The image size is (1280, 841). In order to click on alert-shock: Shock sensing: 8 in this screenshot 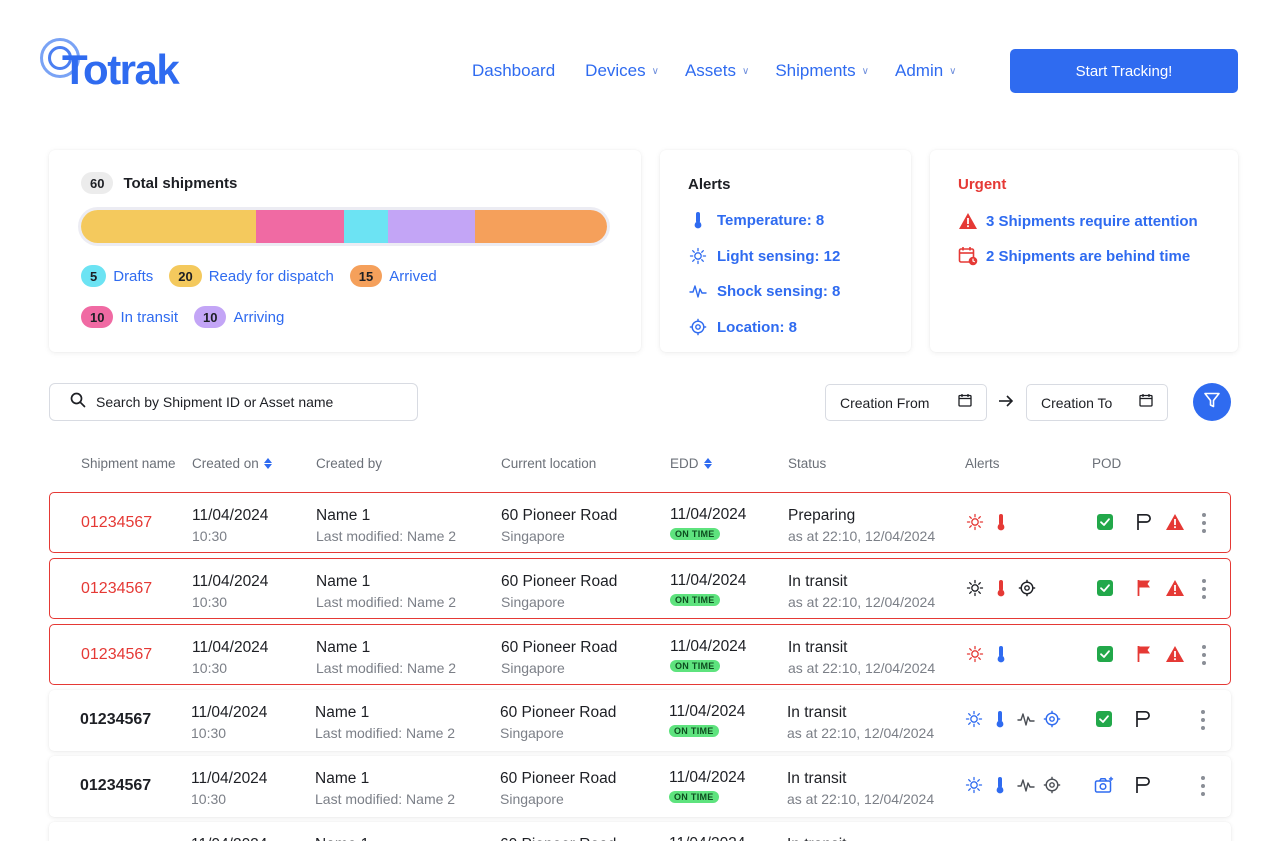, I will do `click(764, 291)`.